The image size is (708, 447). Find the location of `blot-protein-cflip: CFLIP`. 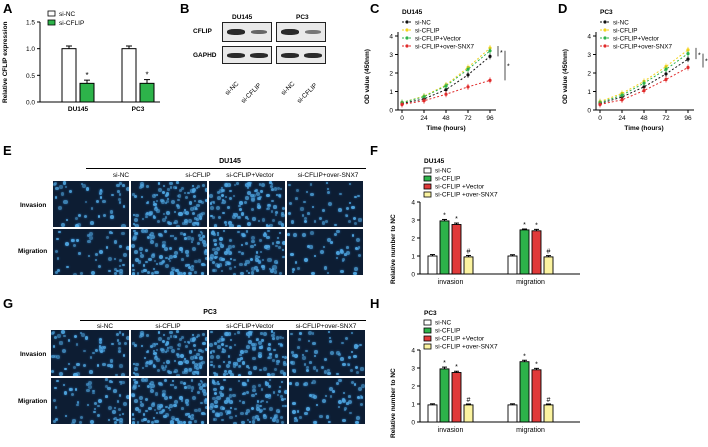

blot-protein-cflip: CFLIP is located at coordinates (202, 31).